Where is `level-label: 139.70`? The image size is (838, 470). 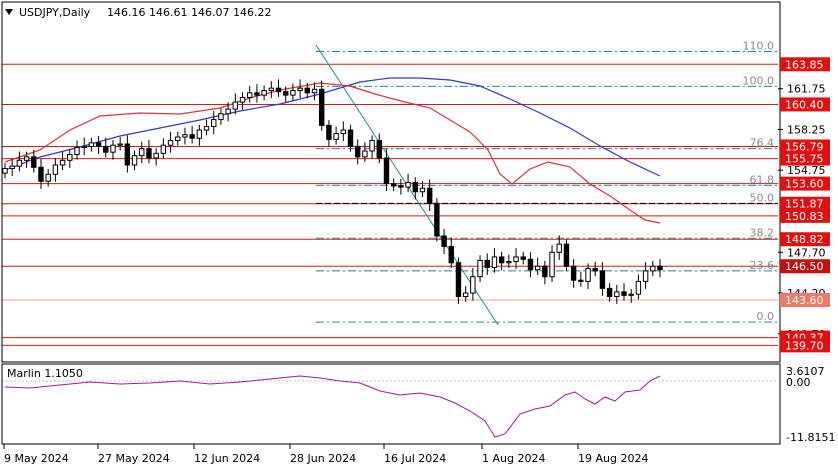
level-label: 139.70 is located at coordinates (804, 345).